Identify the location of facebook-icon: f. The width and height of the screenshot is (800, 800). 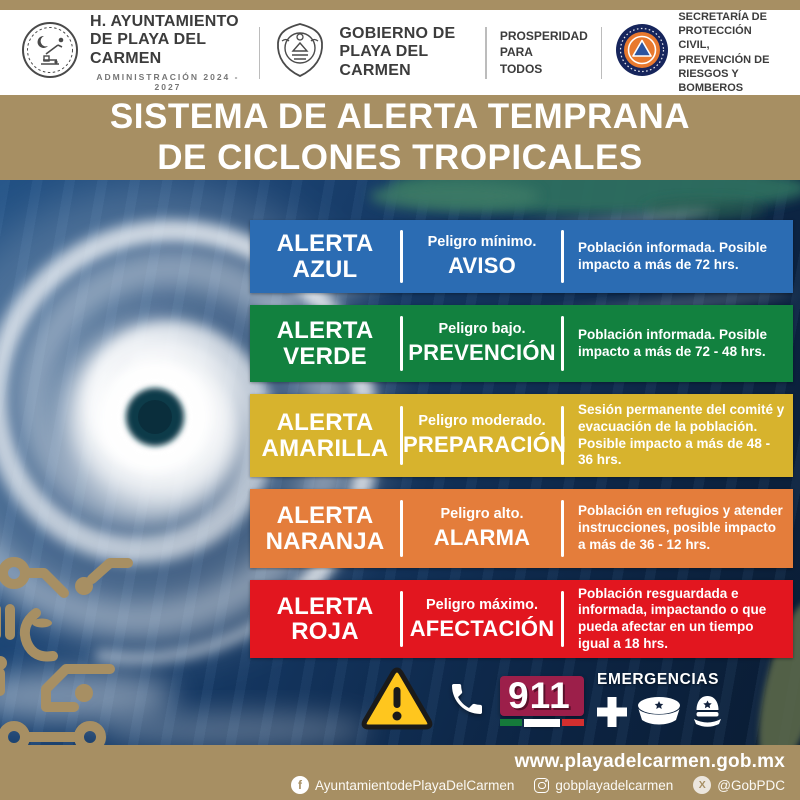
(300, 785).